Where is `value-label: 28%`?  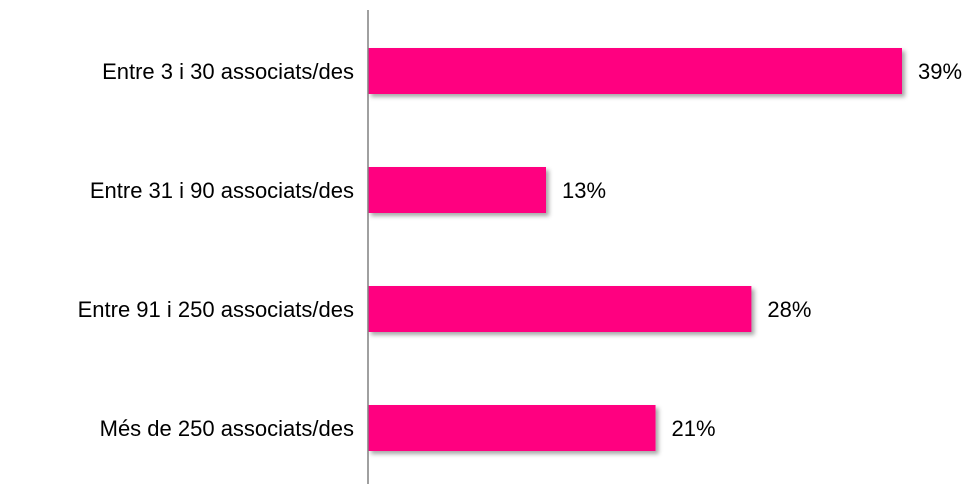
value-label: 28% is located at coordinates (789, 309).